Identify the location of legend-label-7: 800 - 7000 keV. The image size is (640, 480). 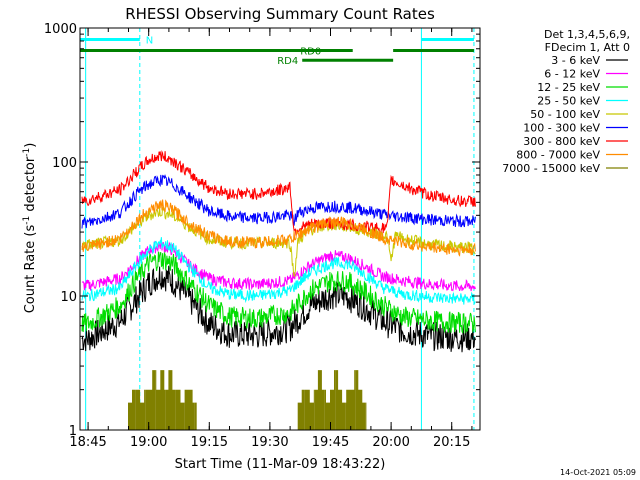
(558, 155).